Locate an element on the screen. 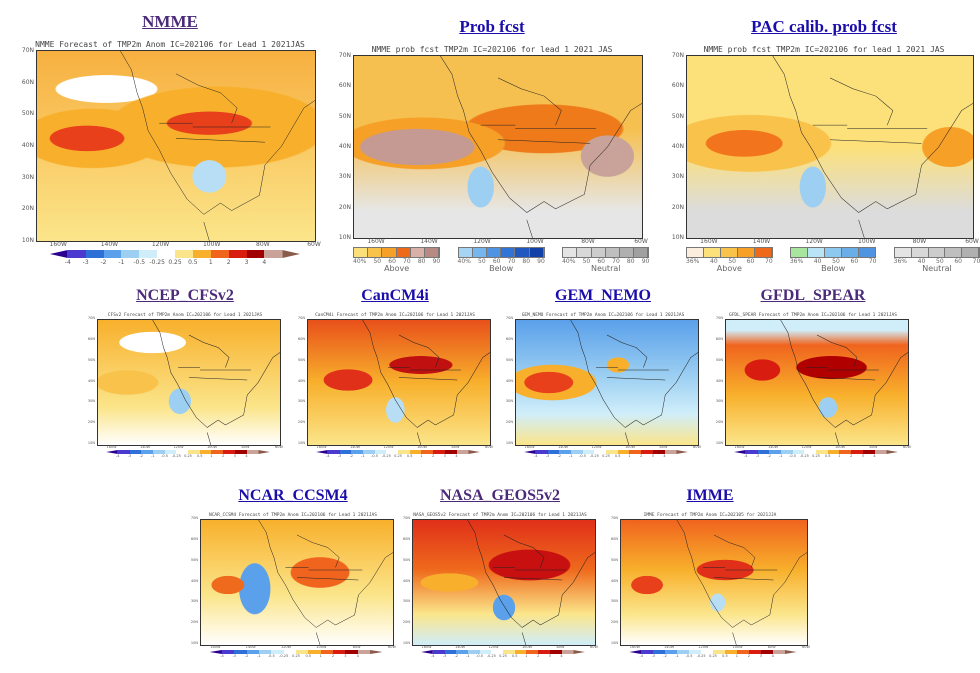 Image resolution: width=980 pixels, height=673 pixels. lat-label: 50N is located at coordinates (614, 559).